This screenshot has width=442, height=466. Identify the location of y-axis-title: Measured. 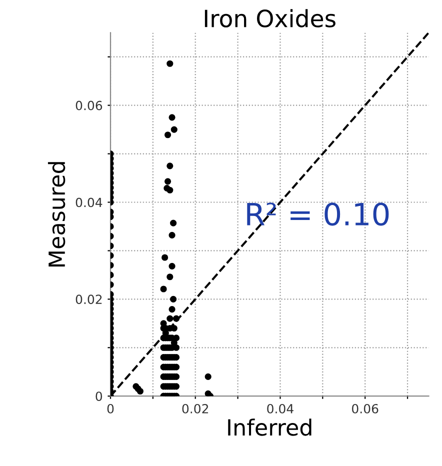
(57, 214).